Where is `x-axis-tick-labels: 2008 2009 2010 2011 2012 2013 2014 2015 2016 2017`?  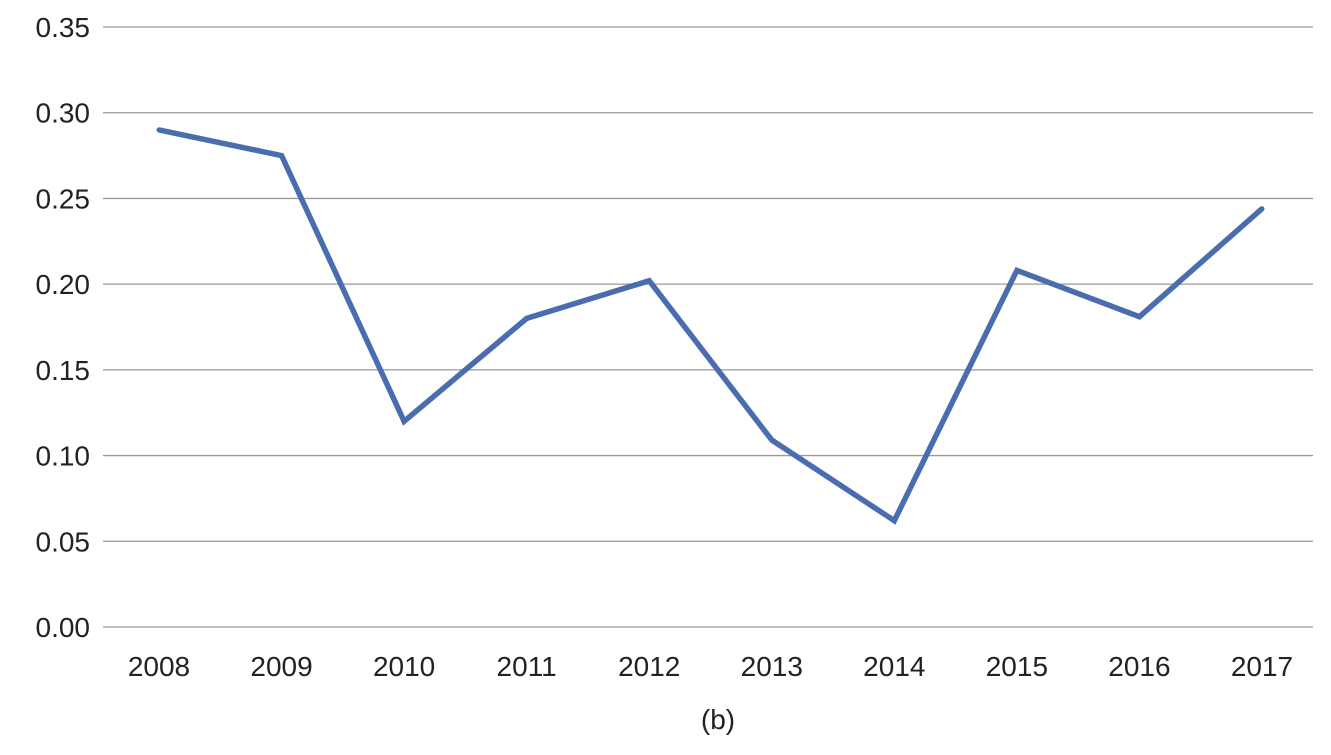
x-axis-tick-labels: 2008 2009 2010 2011 2012 2013 2014 2015 2016 2017 is located at coordinates (710, 666).